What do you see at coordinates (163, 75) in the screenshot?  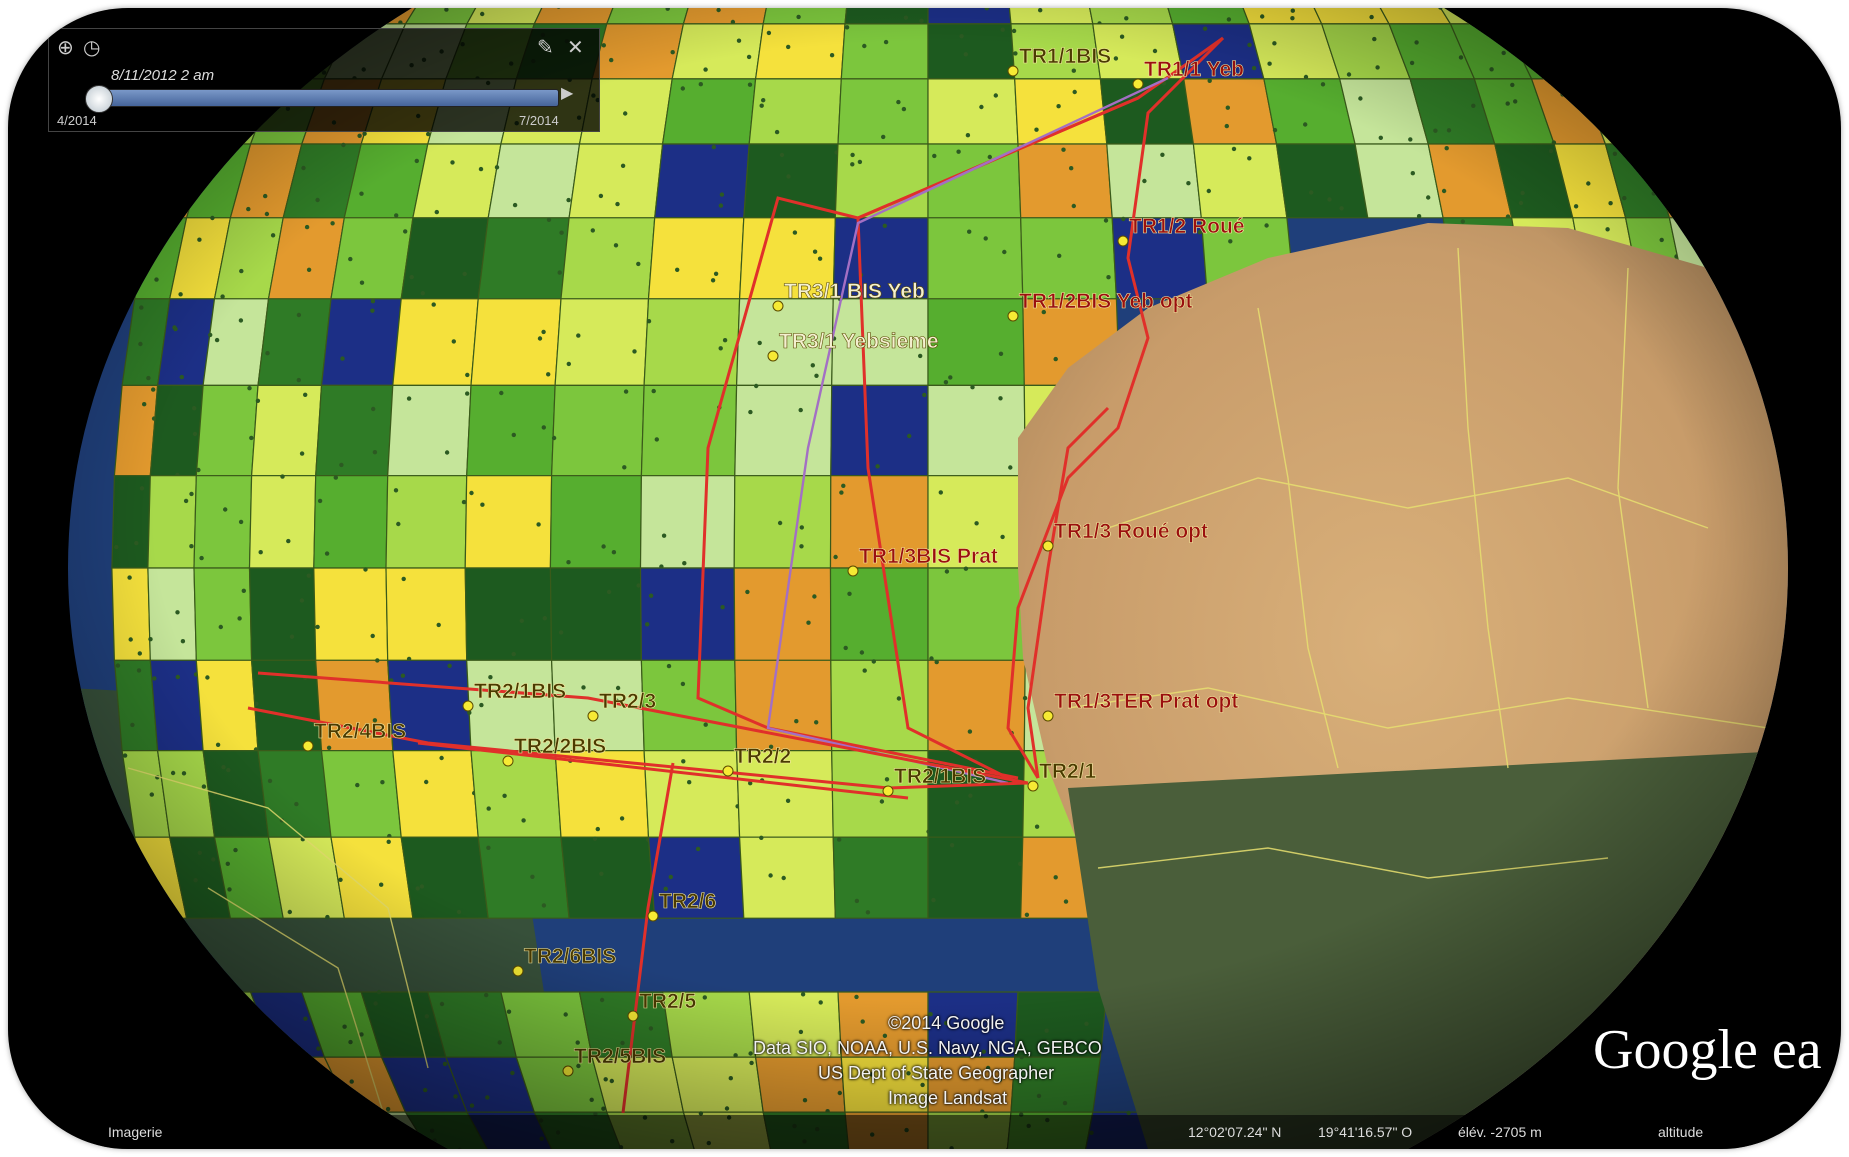 I see `slider-current-date: 8/11/2012 2 am` at bounding box center [163, 75].